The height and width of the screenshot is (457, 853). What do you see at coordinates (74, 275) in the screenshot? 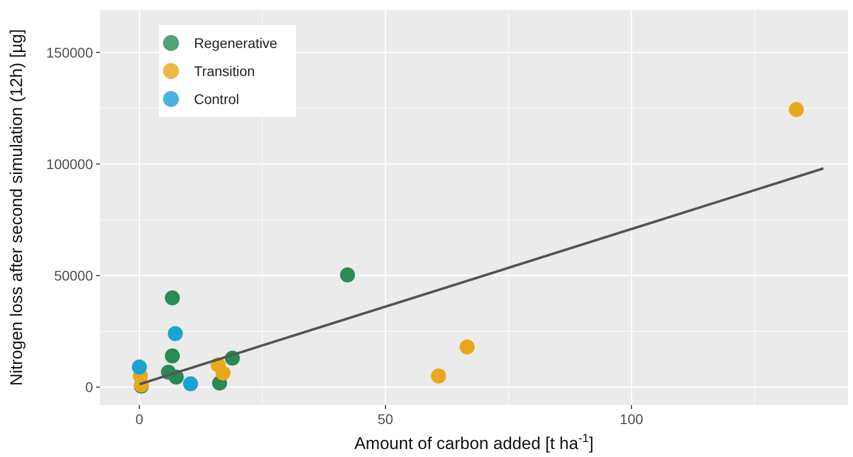
I see `y-tick-label: 50000` at bounding box center [74, 275].